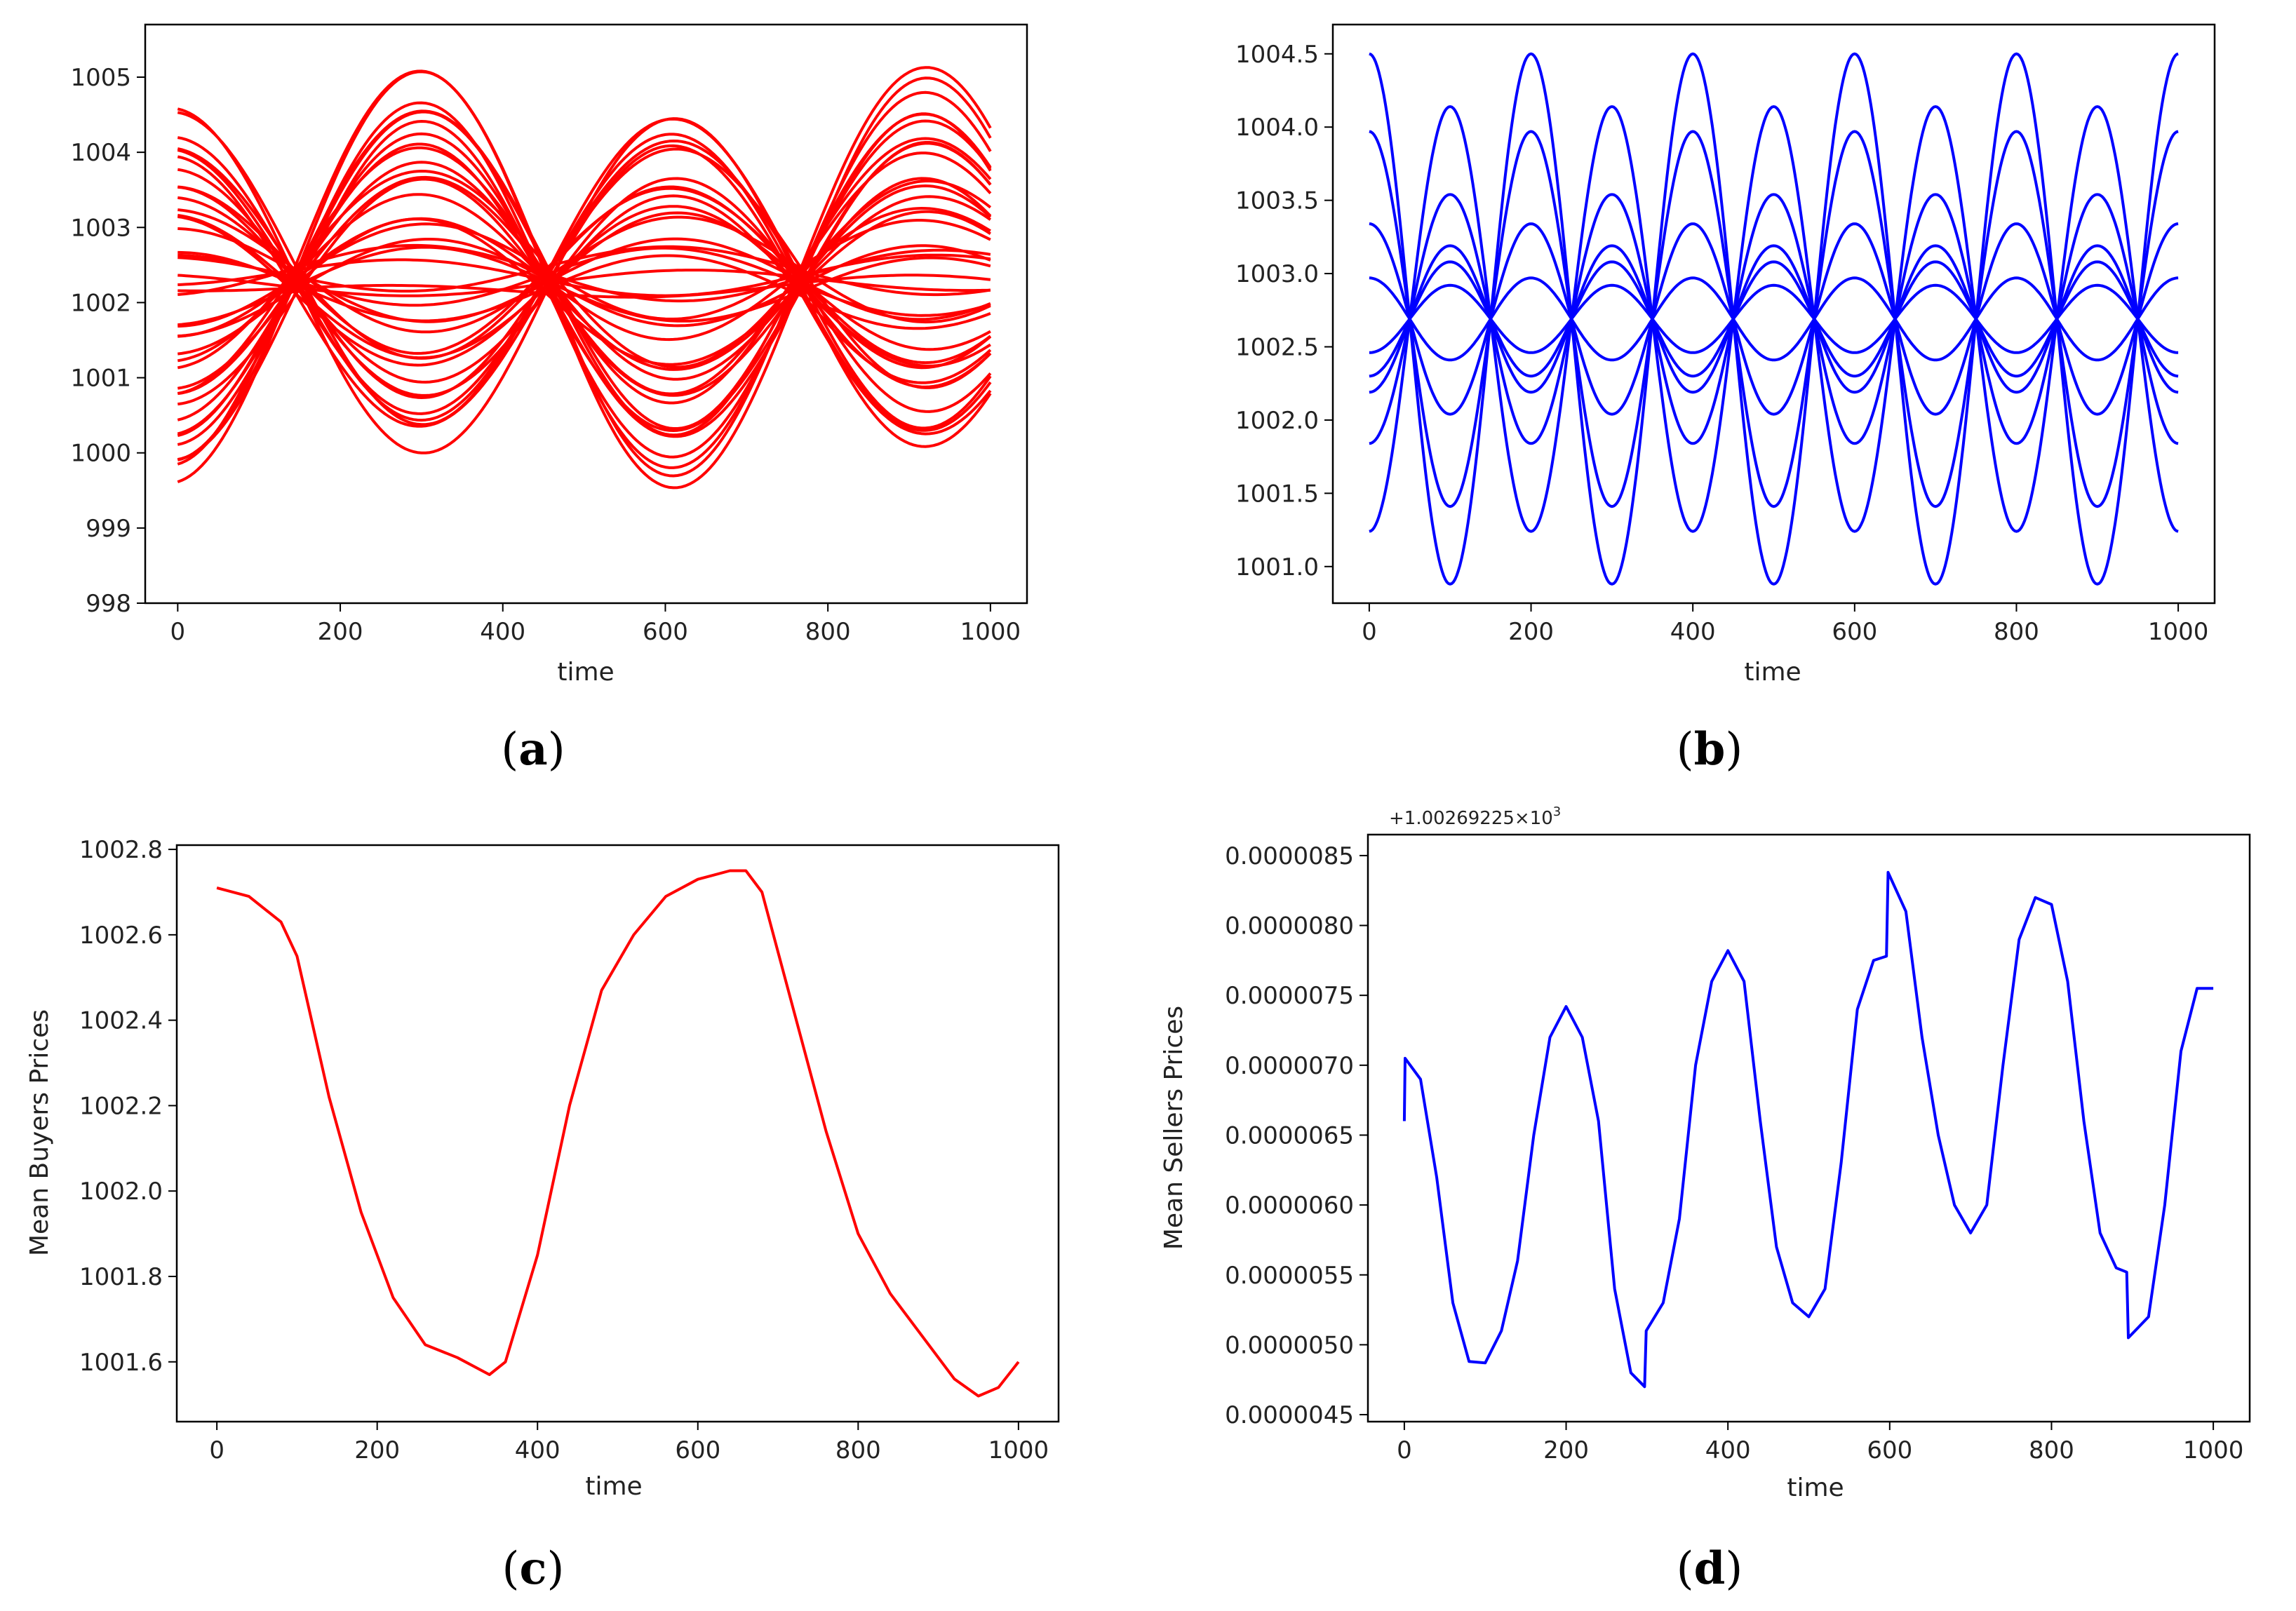 This screenshot has width=2296, height=1611. I want to click on ytick-label: 999, so click(108, 529).